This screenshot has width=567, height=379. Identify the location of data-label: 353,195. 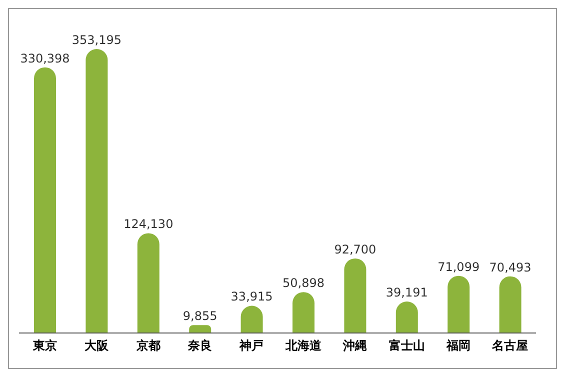
(97, 40).